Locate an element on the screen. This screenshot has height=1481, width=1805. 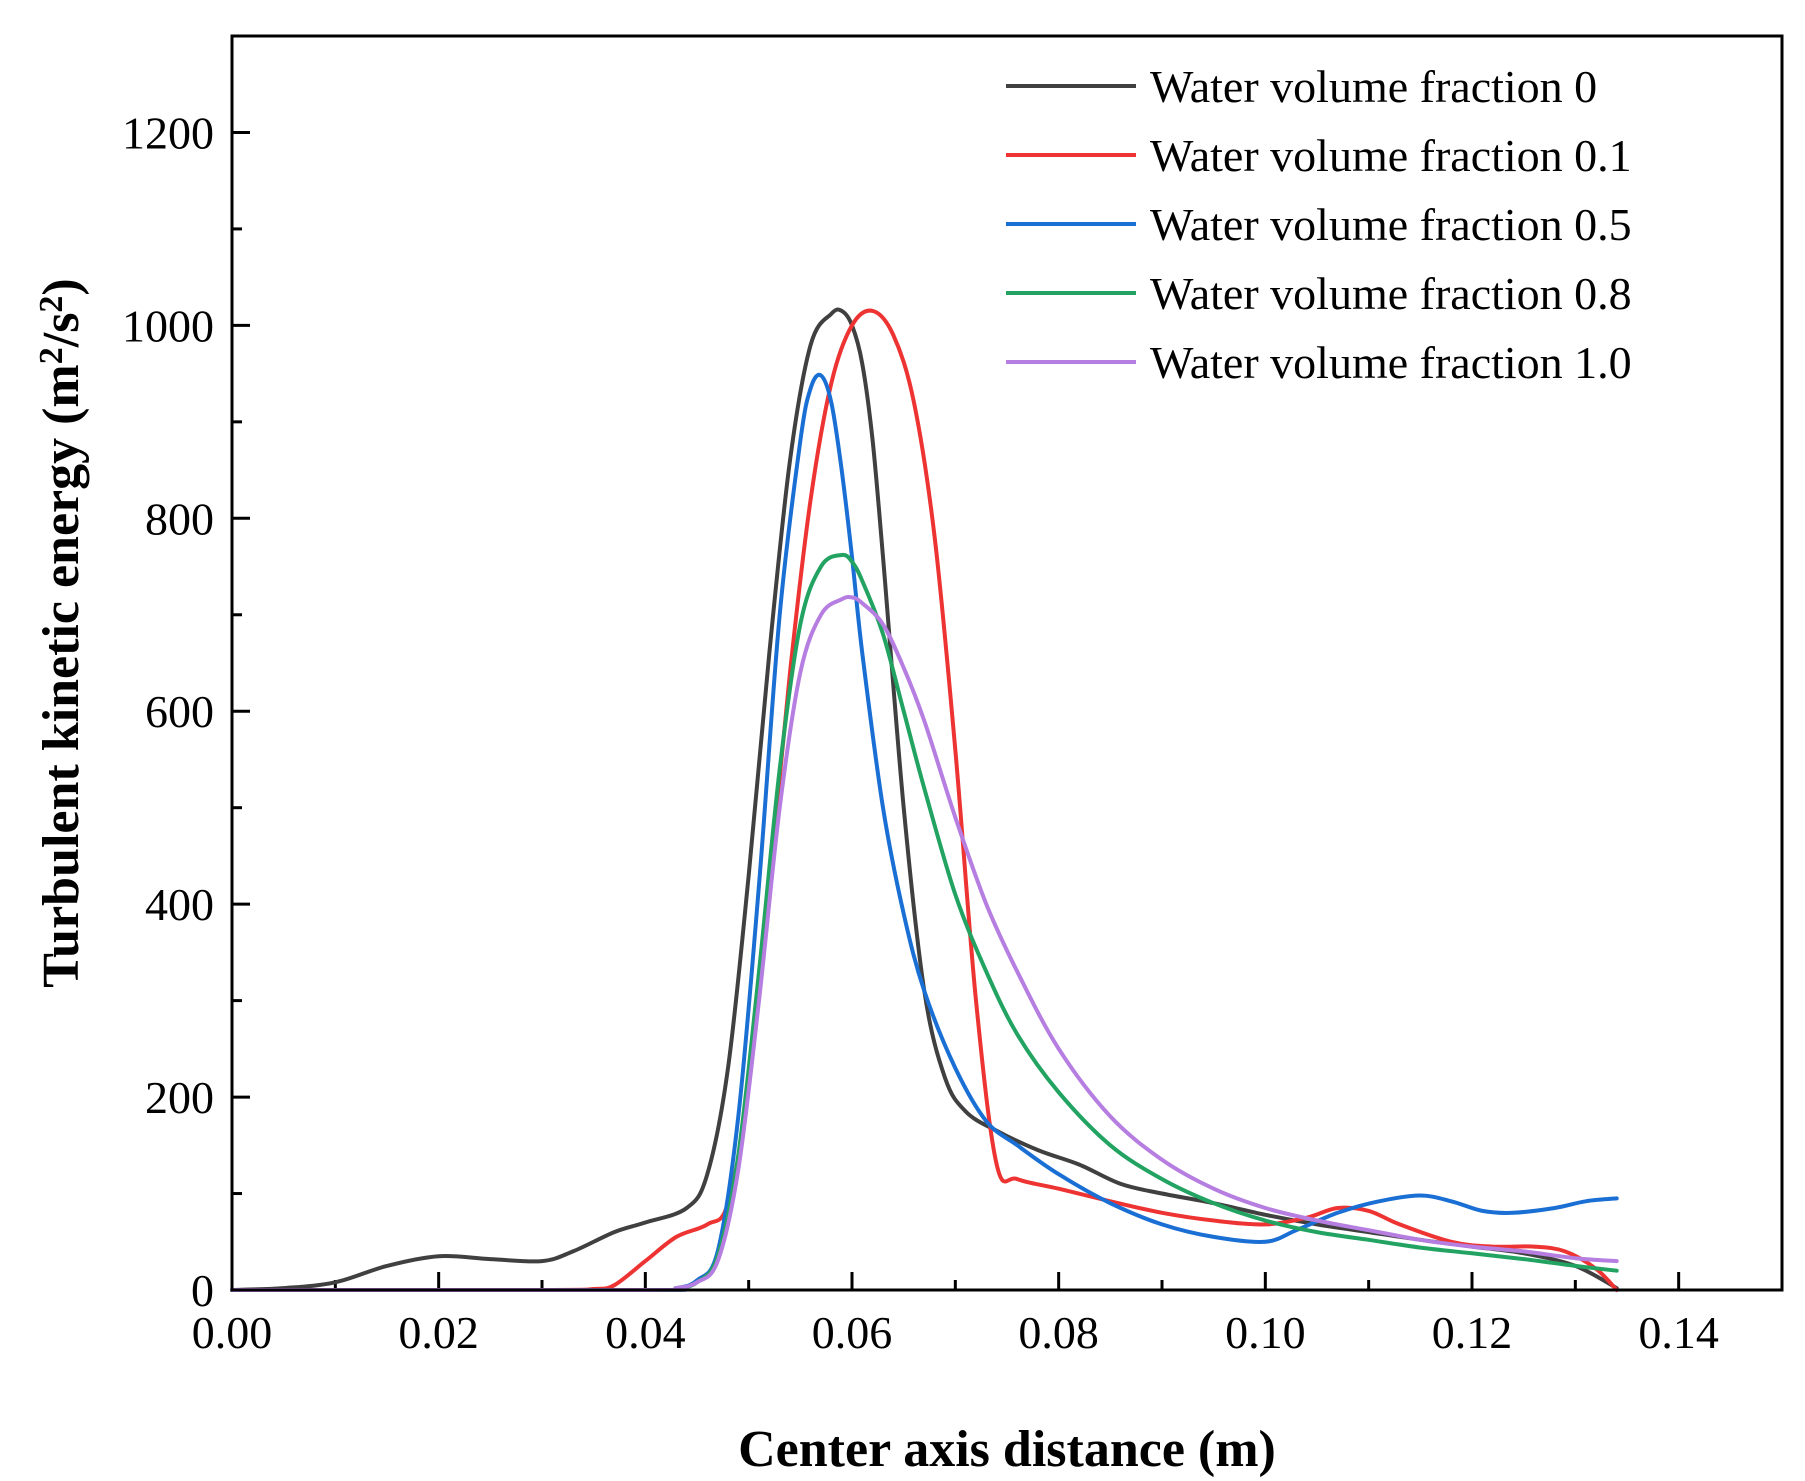
y-axis-ticks: 0 200 400 600 800 1000 1200 is located at coordinates (186, 711).